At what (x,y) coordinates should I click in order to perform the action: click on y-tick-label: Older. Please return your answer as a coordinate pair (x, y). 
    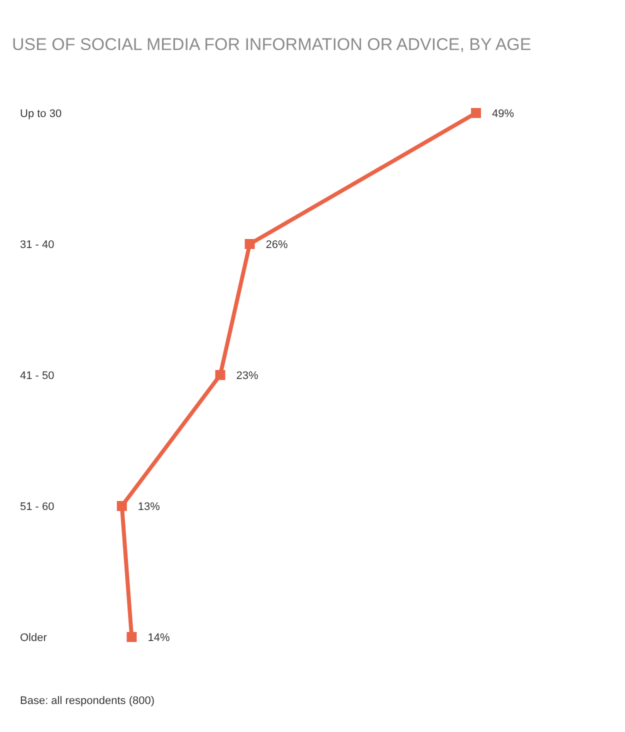
    Looking at the image, I should click on (34, 638).